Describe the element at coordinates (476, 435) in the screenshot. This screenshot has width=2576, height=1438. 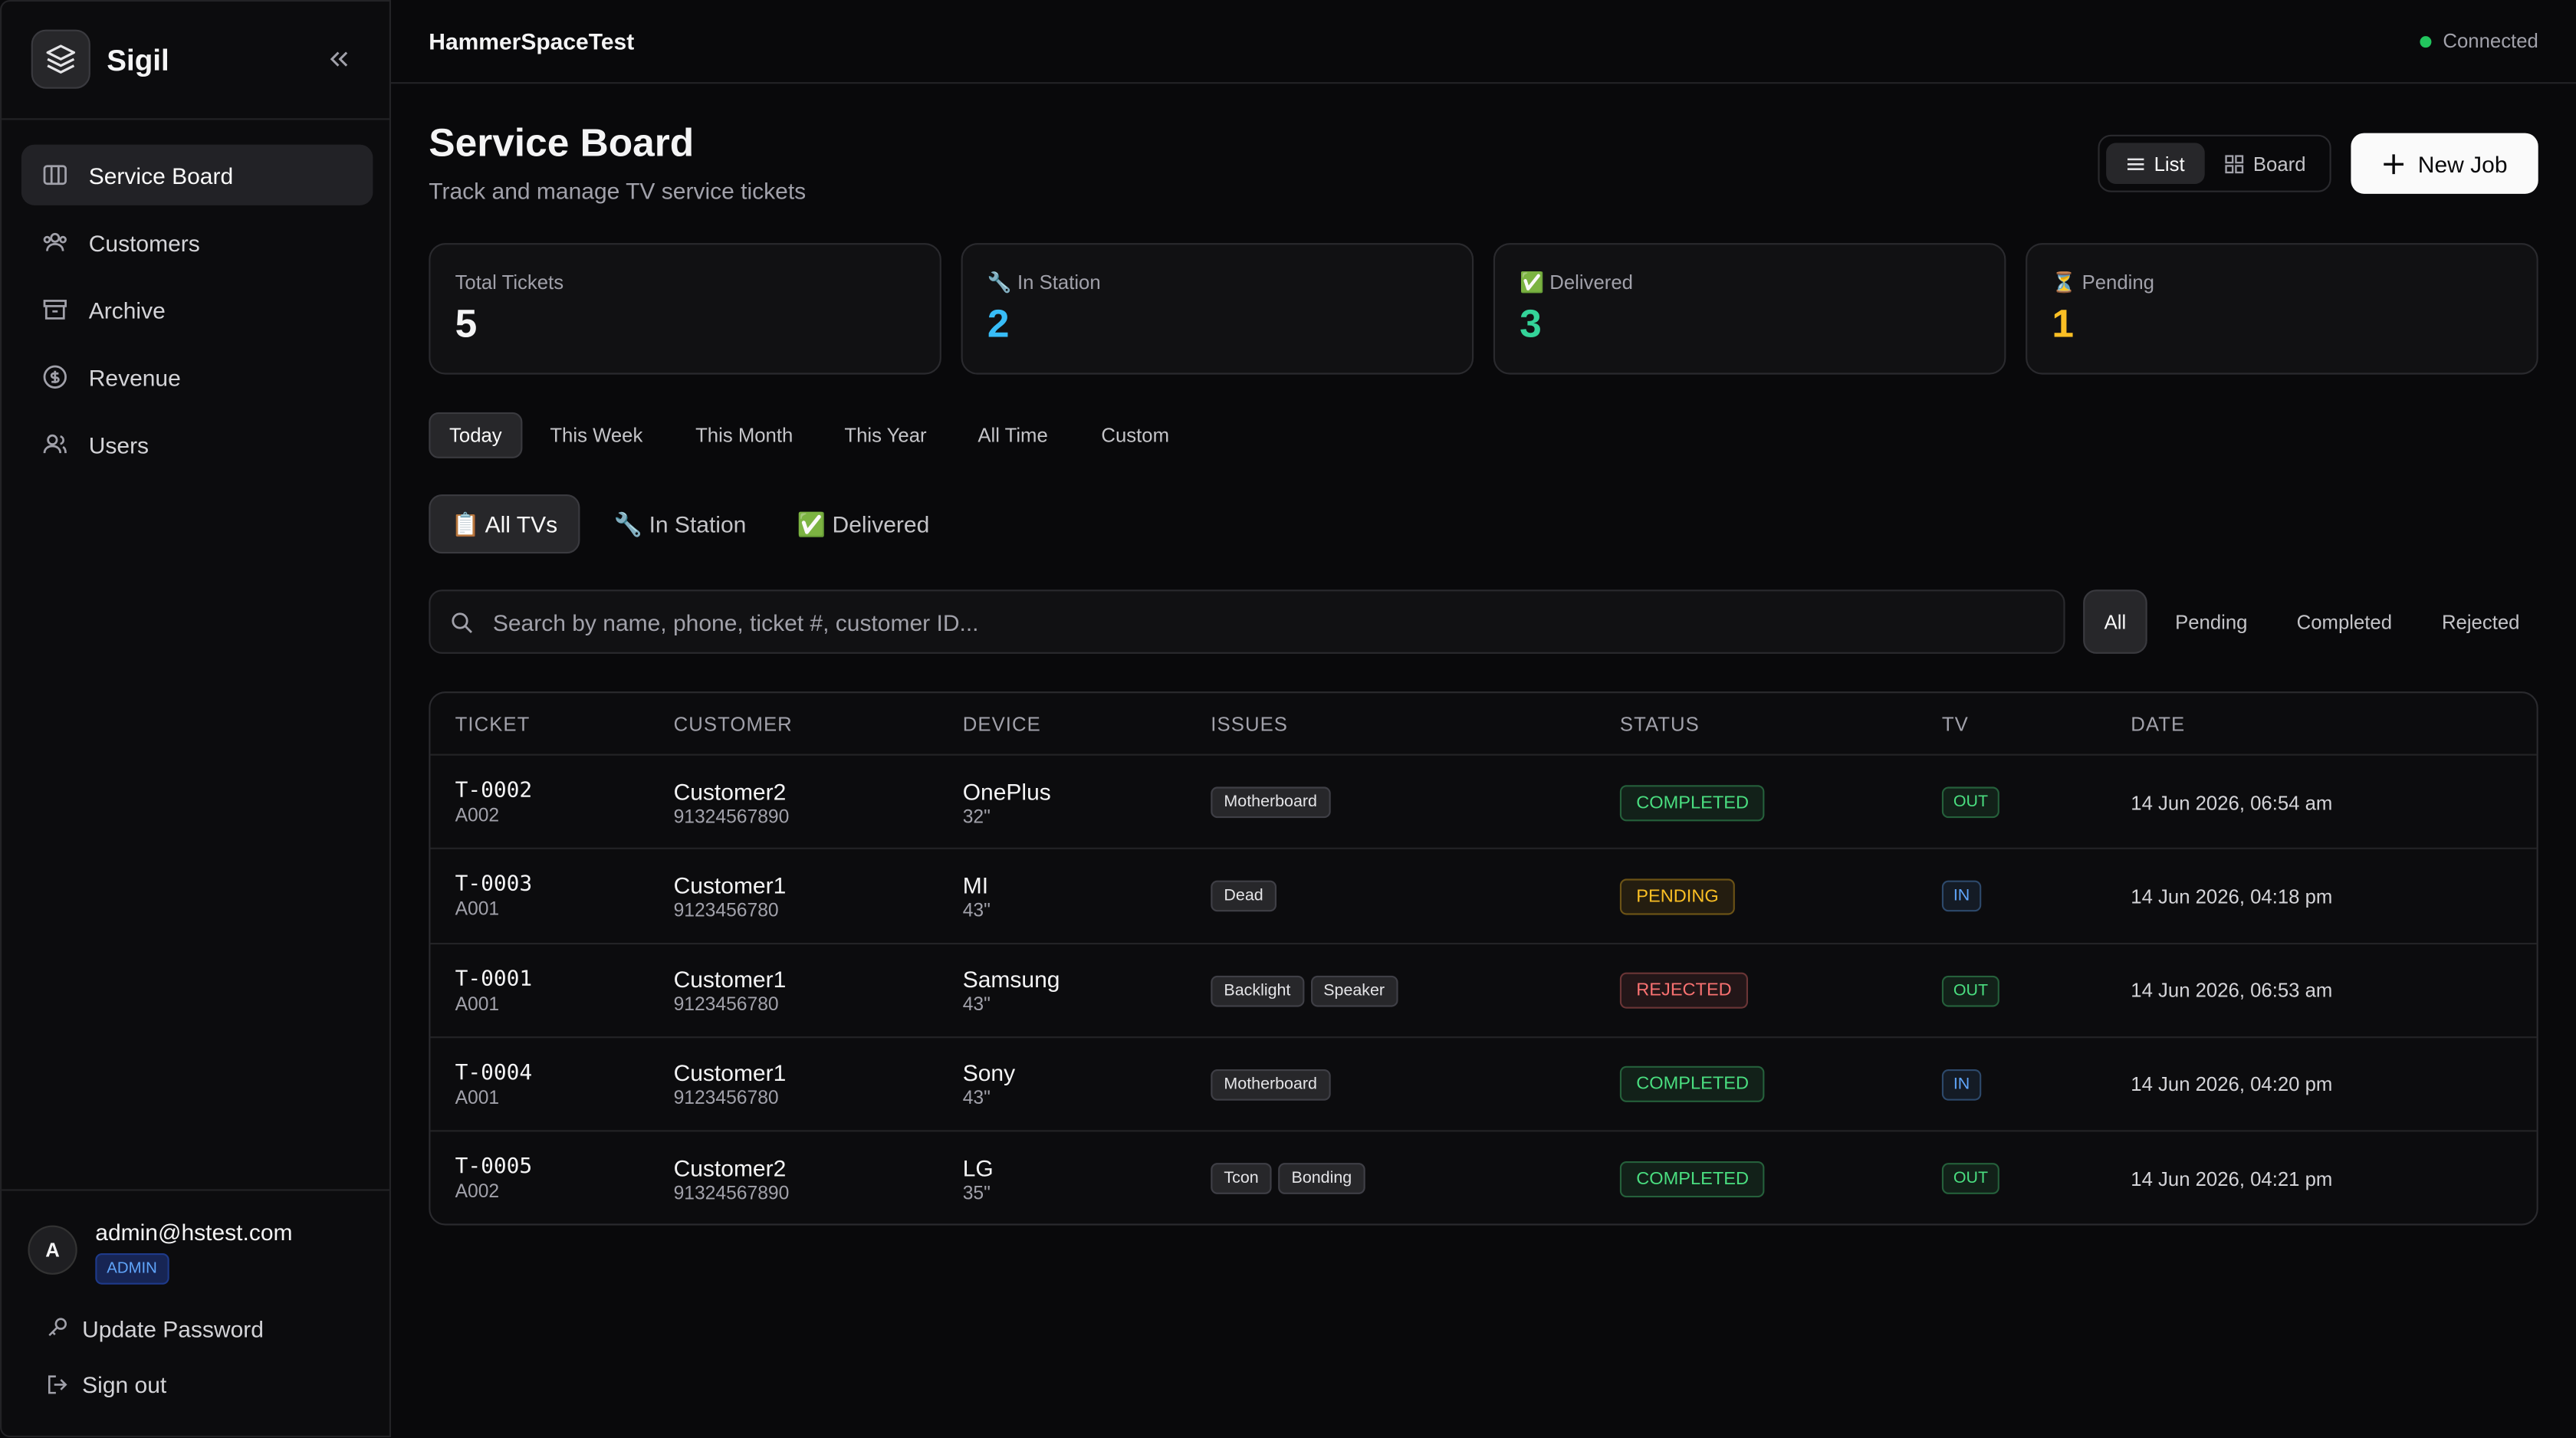
I see `time-filter: Today` at that location.